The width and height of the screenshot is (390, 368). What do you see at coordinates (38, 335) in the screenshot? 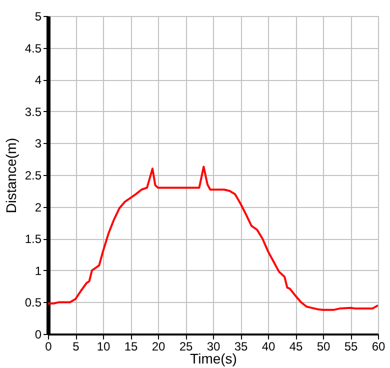
I see `y-tick-label: 0` at bounding box center [38, 335].